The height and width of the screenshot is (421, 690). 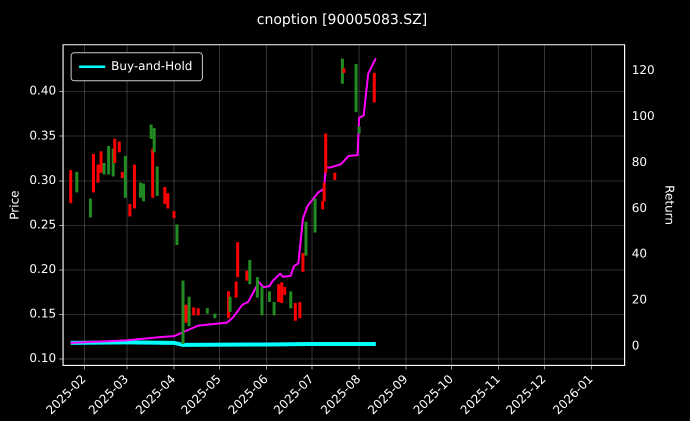 I want to click on y-tick-label: 0.10, so click(x=42, y=358).